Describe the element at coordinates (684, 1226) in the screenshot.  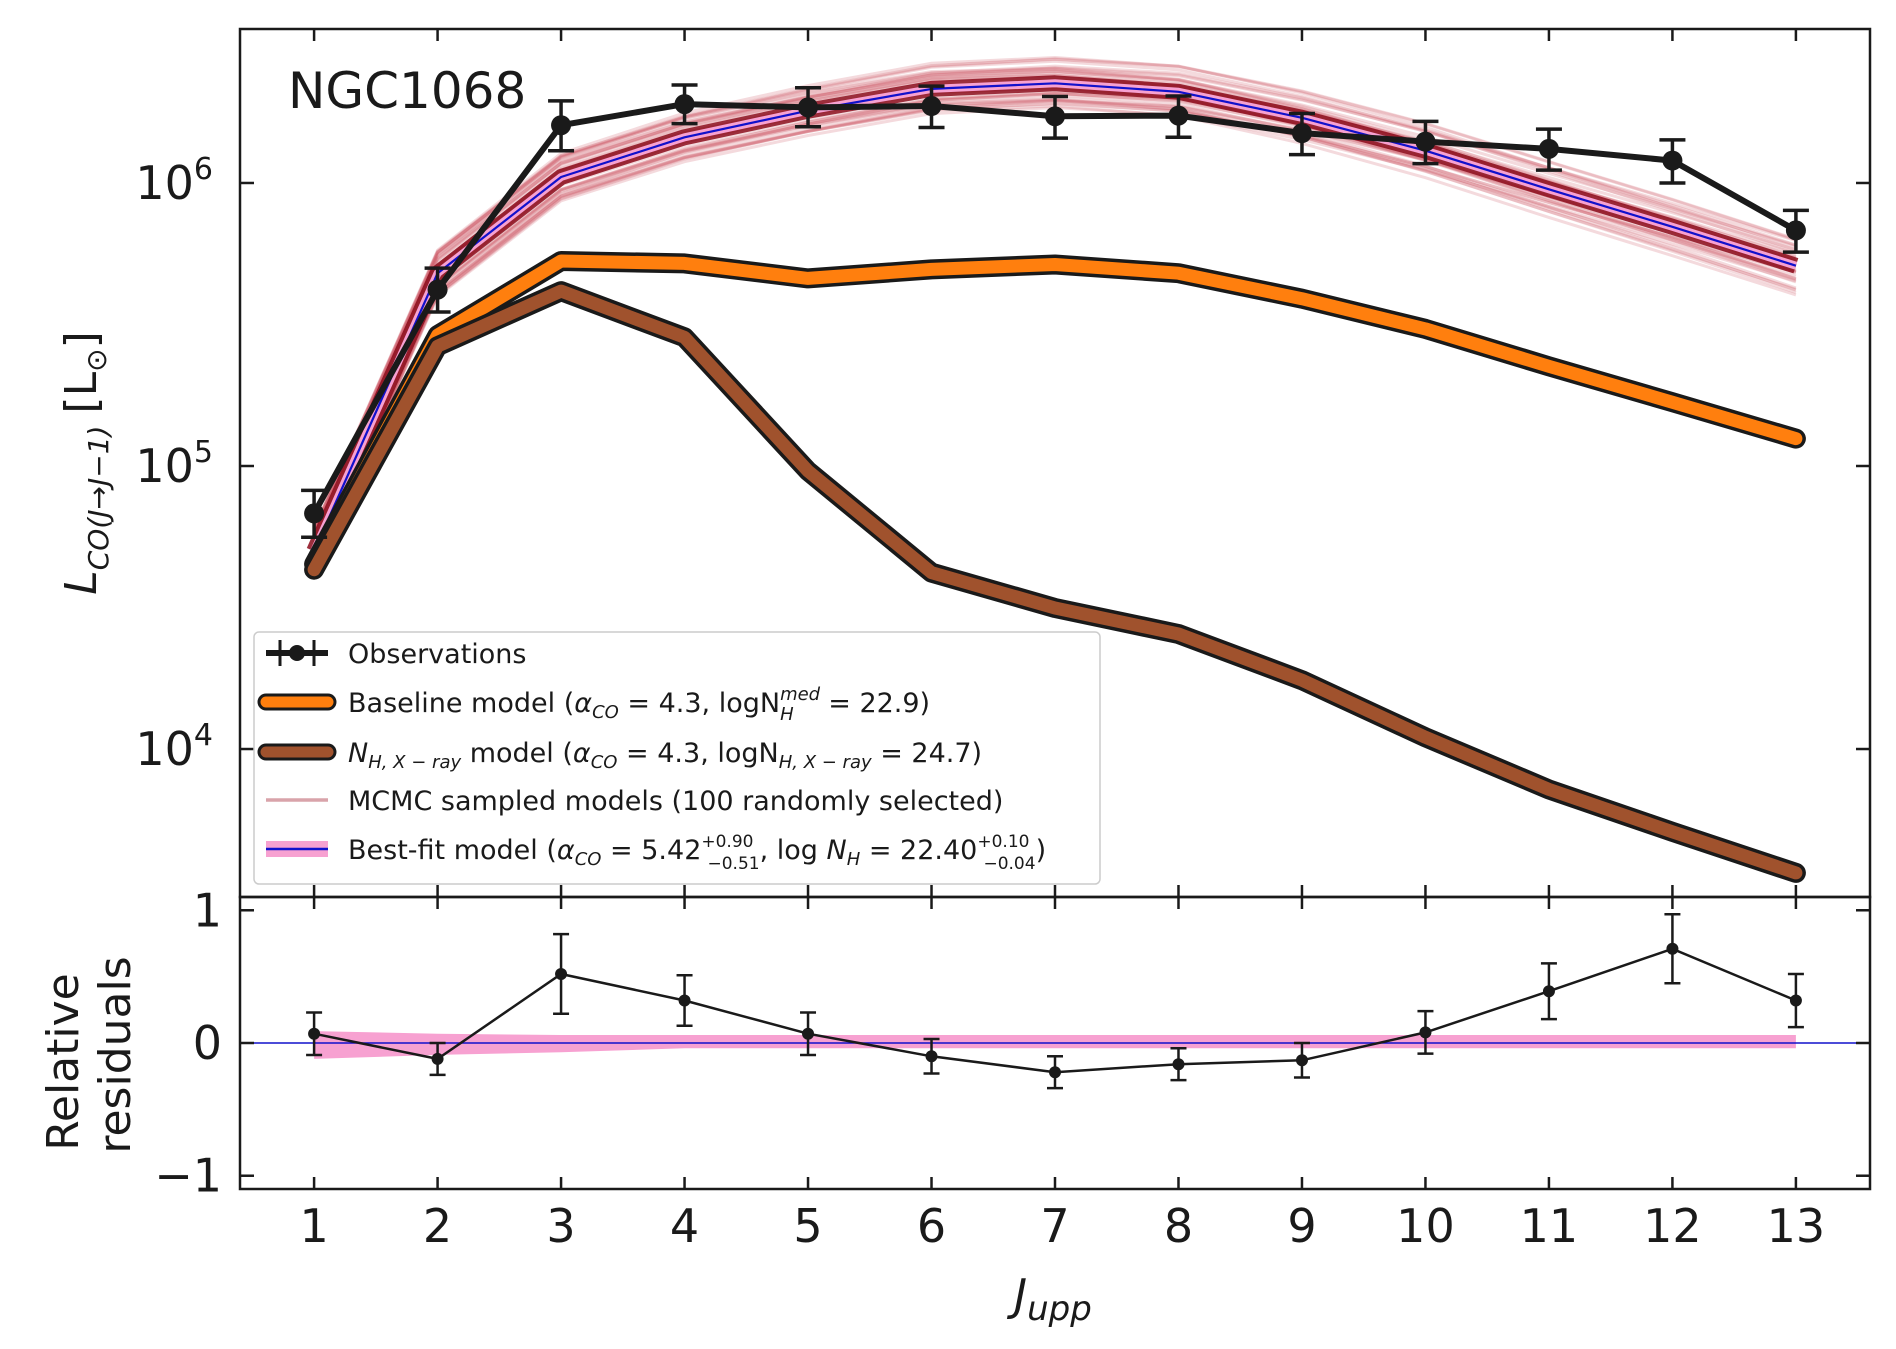
I see `x-tick-label: 4` at that location.